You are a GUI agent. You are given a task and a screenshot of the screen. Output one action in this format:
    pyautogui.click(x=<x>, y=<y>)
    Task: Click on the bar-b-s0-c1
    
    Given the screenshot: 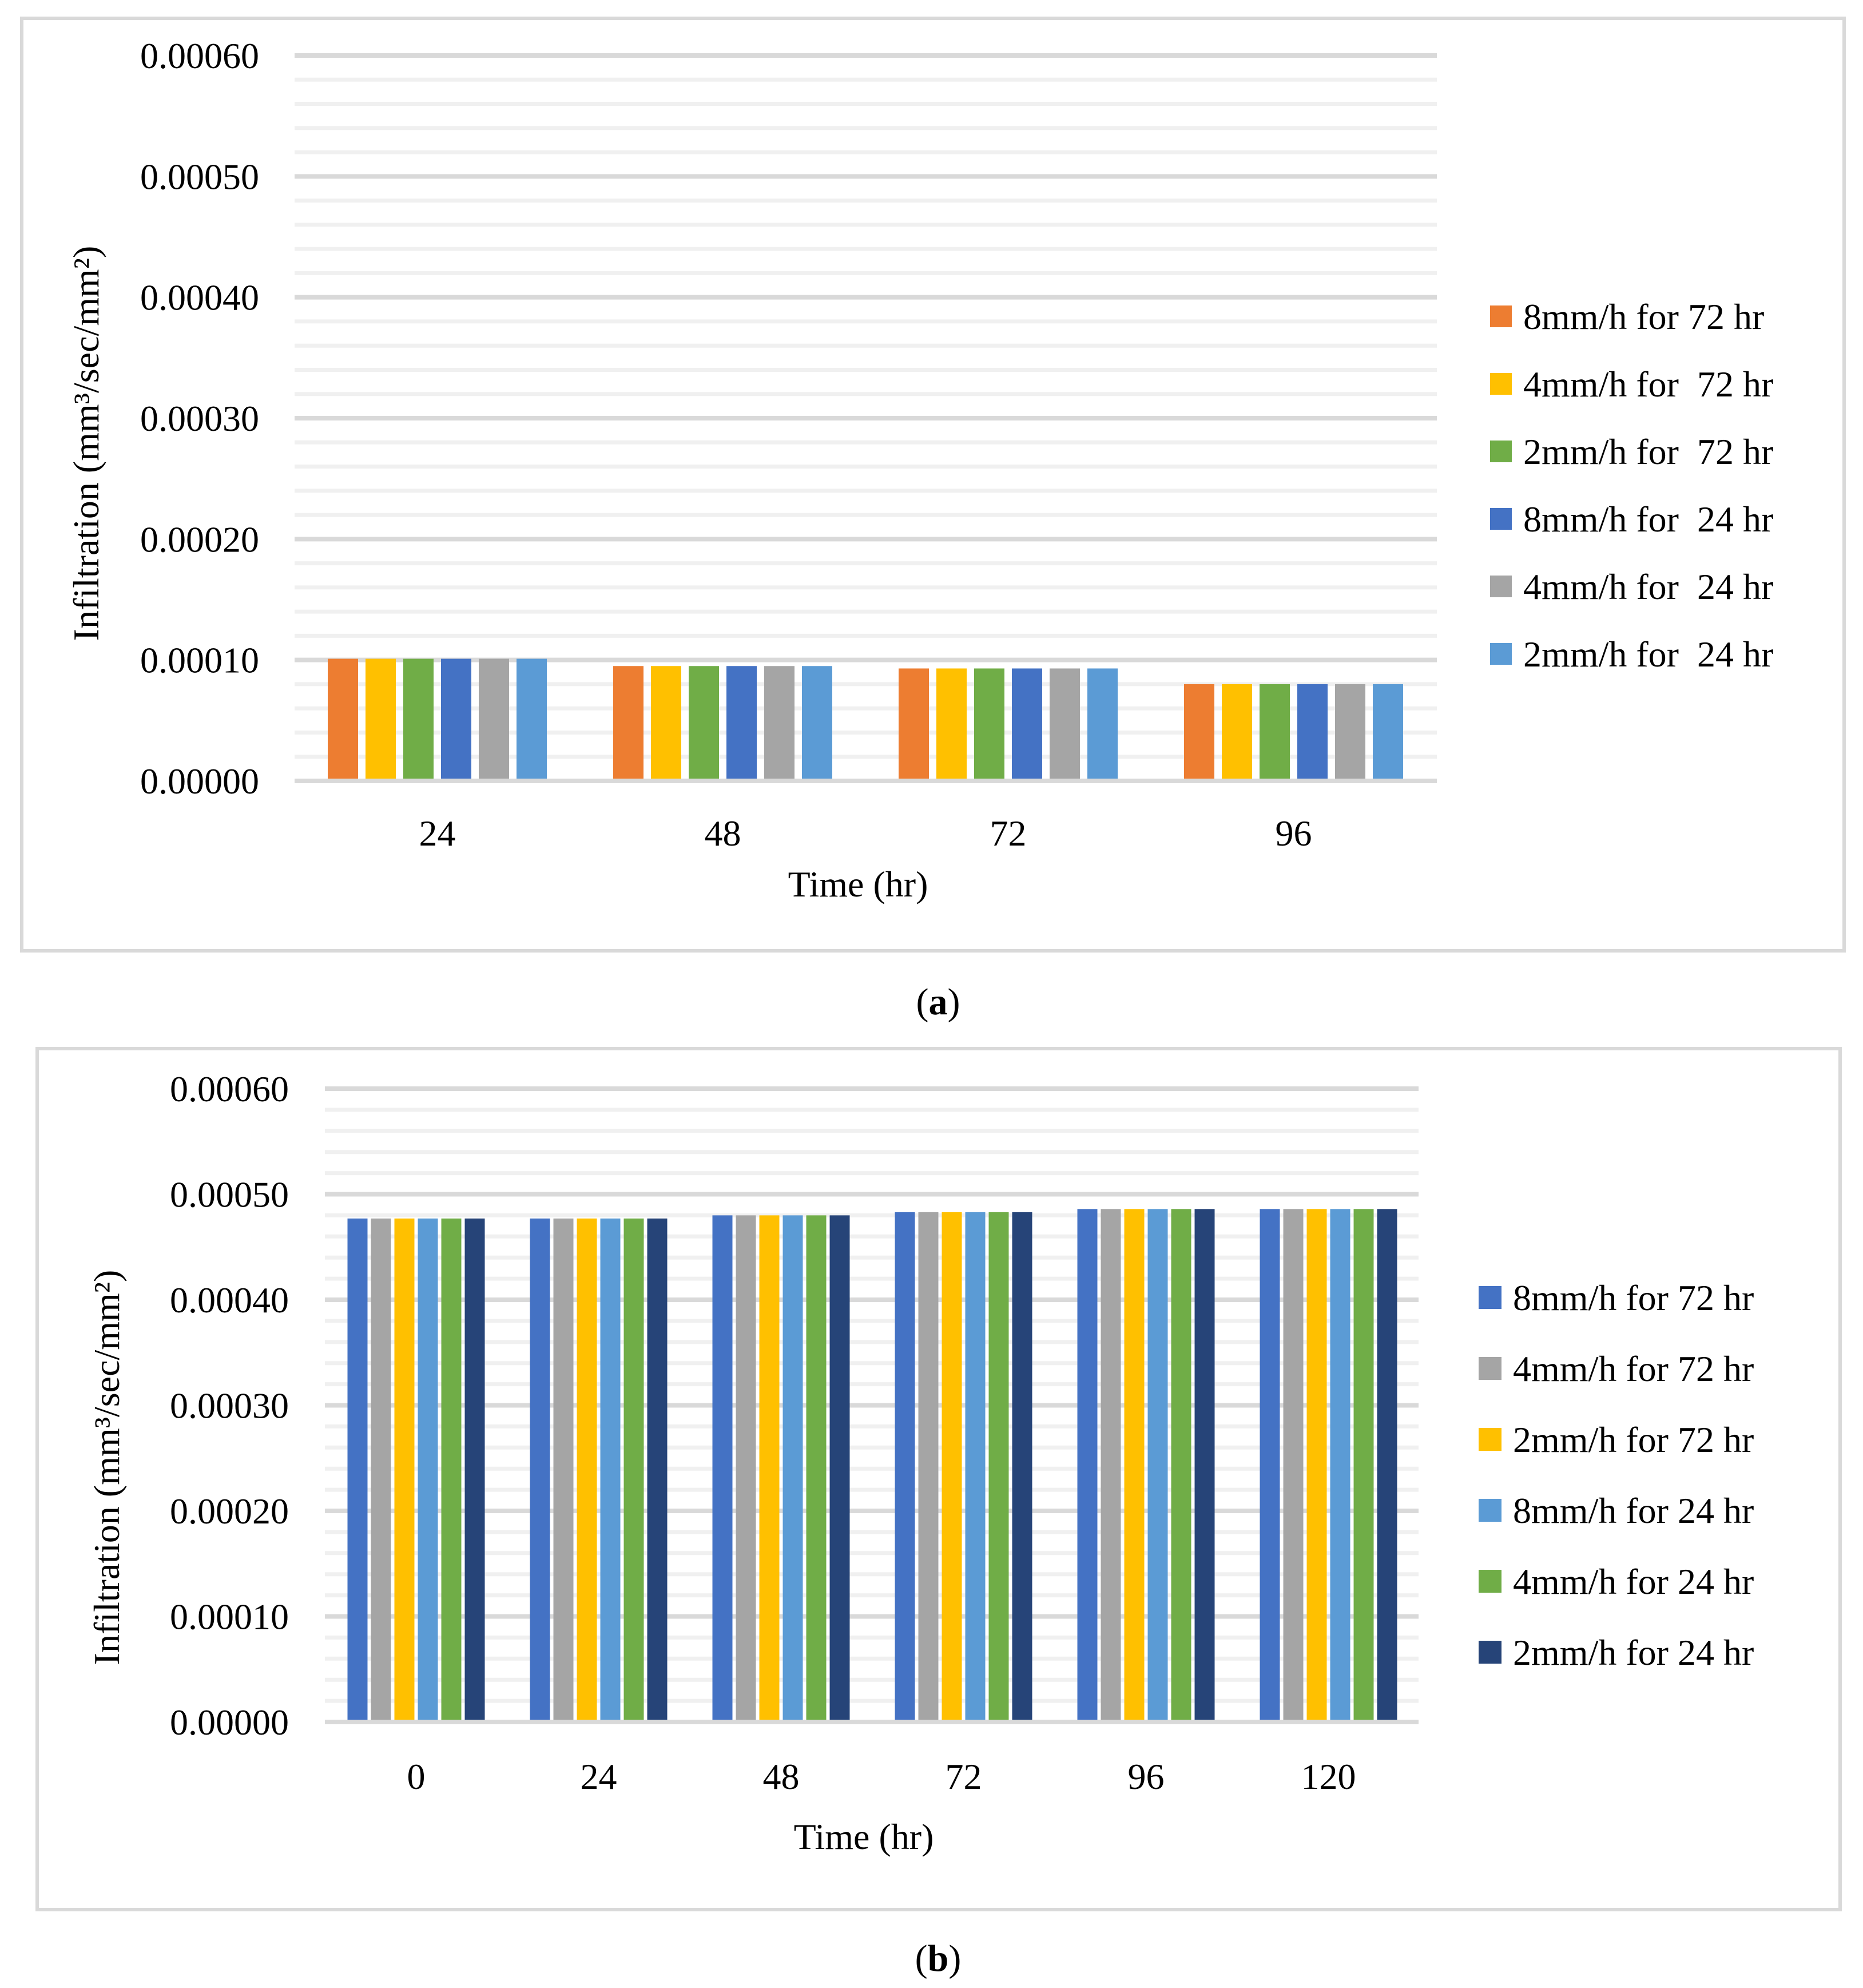 What is the action you would take?
    pyautogui.click(x=540, y=1470)
    